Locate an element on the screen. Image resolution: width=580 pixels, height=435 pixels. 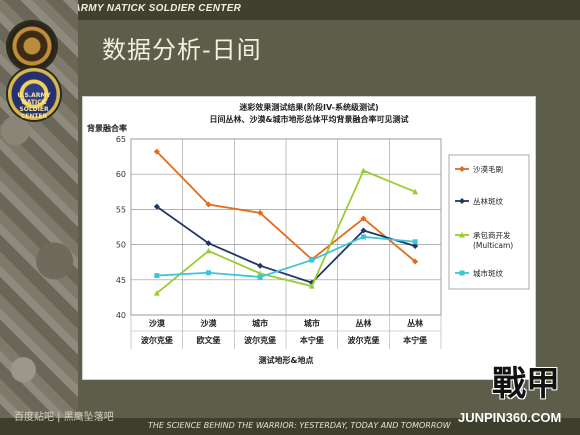
org-title: US ARMY NATICK SOLDIER CENTER is located at coordinates (149, 8).